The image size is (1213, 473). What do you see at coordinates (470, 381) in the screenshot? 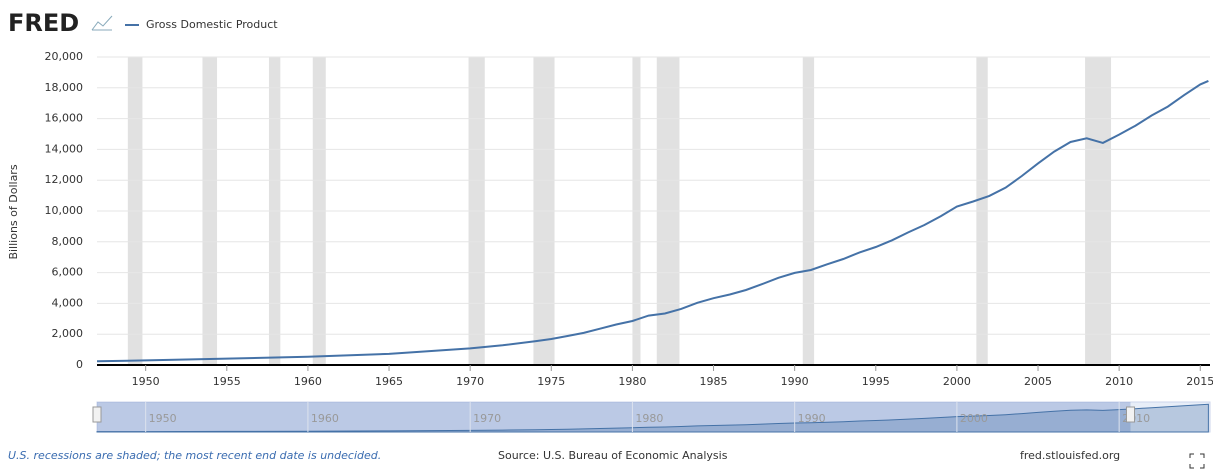
I see `x-tick-label: 1970` at bounding box center [470, 381].